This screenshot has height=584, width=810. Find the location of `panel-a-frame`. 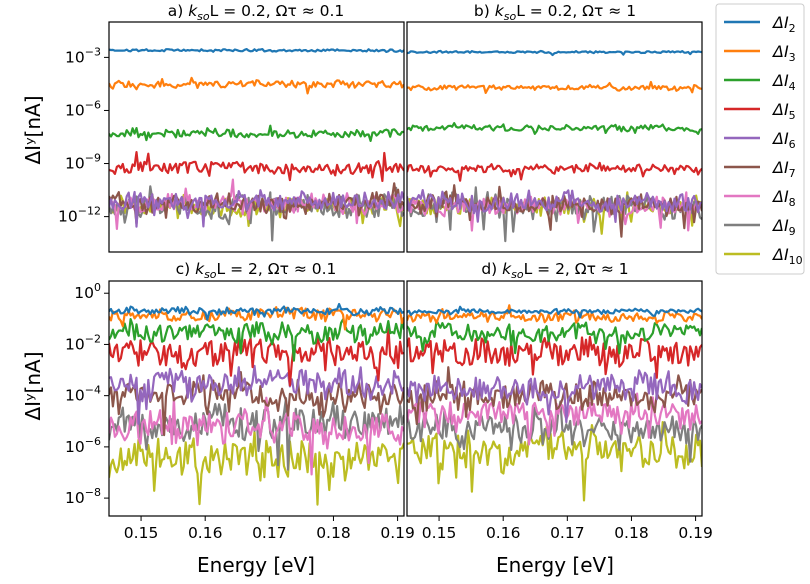

panel-a-frame is located at coordinates (256, 137).